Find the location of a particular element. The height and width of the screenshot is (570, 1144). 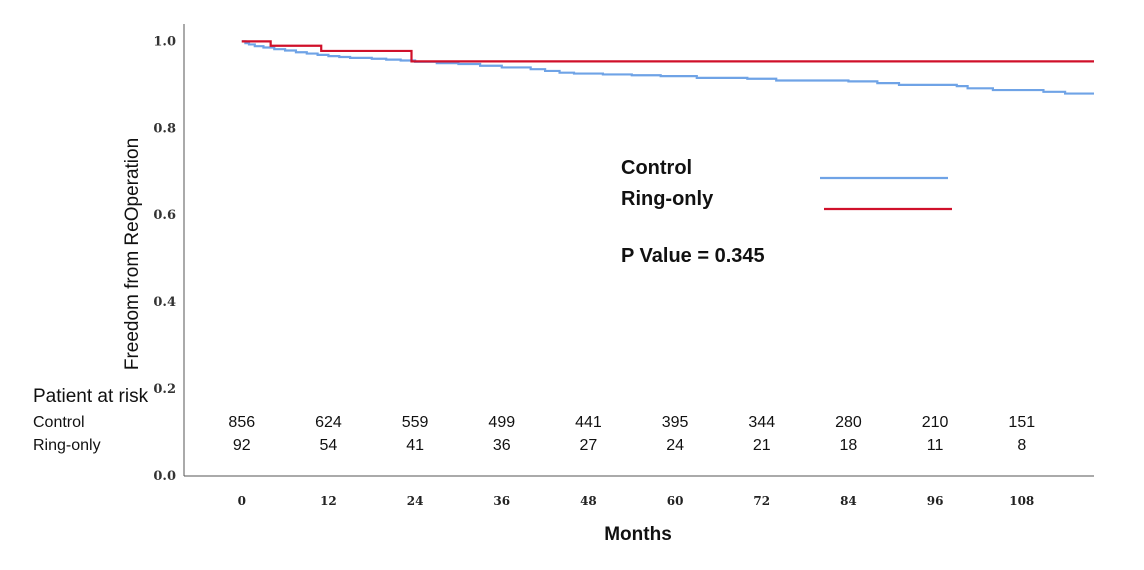

legend: Control Ring-only is located at coordinates (786, 184).